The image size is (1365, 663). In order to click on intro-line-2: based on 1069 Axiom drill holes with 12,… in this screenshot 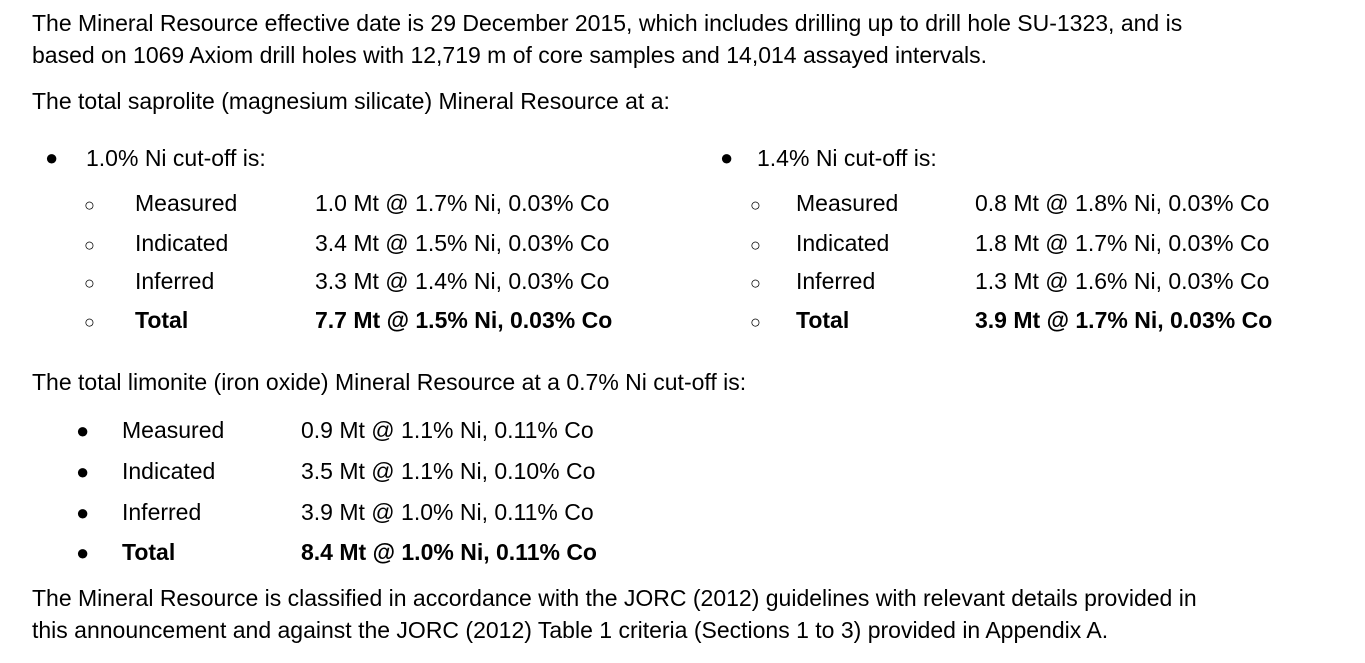, I will do `click(510, 55)`.